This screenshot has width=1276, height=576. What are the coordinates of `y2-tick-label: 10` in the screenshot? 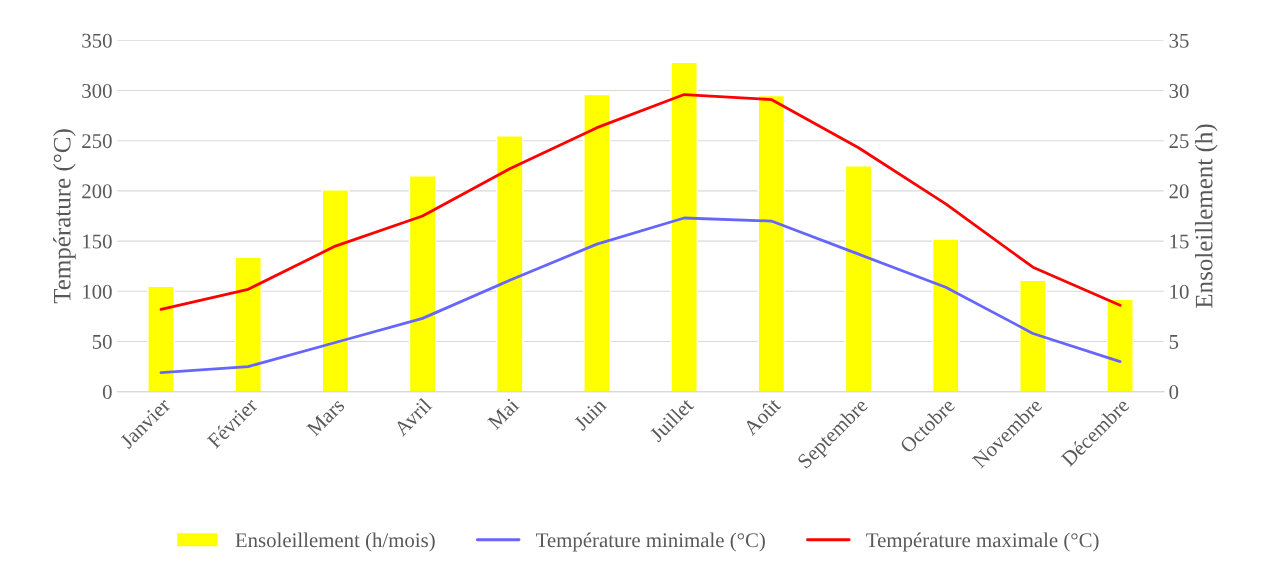 It's located at (1179, 291).